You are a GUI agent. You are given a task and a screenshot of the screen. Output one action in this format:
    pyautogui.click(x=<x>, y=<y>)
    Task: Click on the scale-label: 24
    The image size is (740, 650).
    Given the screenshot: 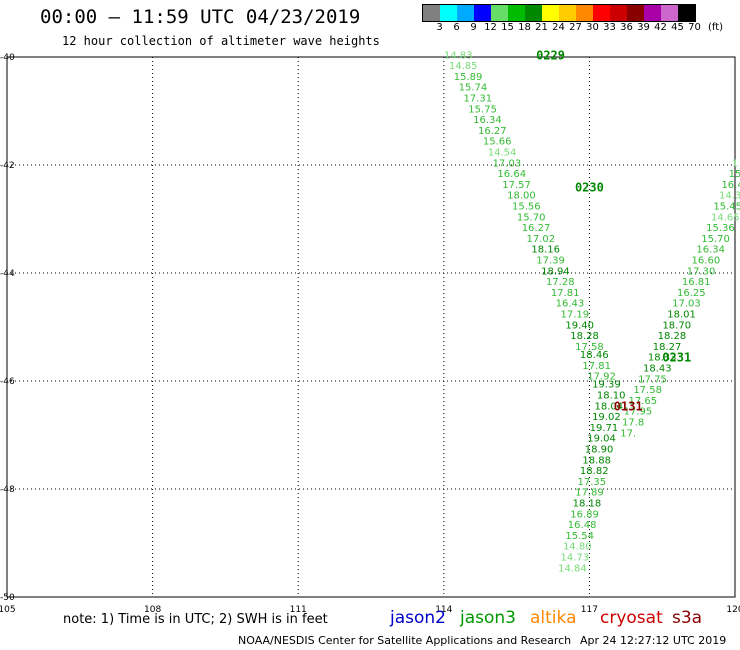 What is the action you would take?
    pyautogui.click(x=558, y=27)
    